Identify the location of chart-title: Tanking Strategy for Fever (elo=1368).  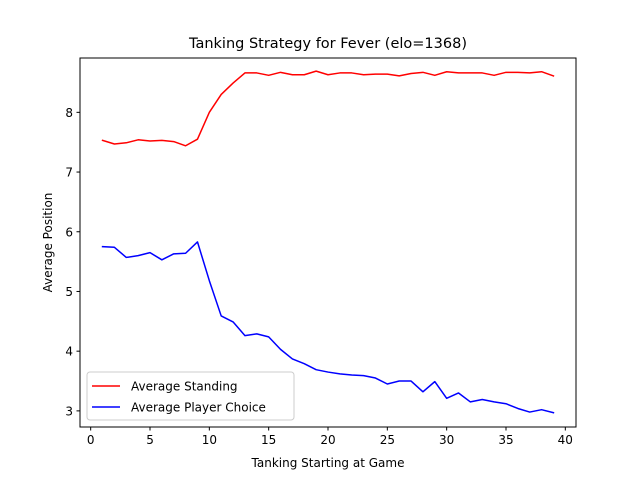
(327, 44).